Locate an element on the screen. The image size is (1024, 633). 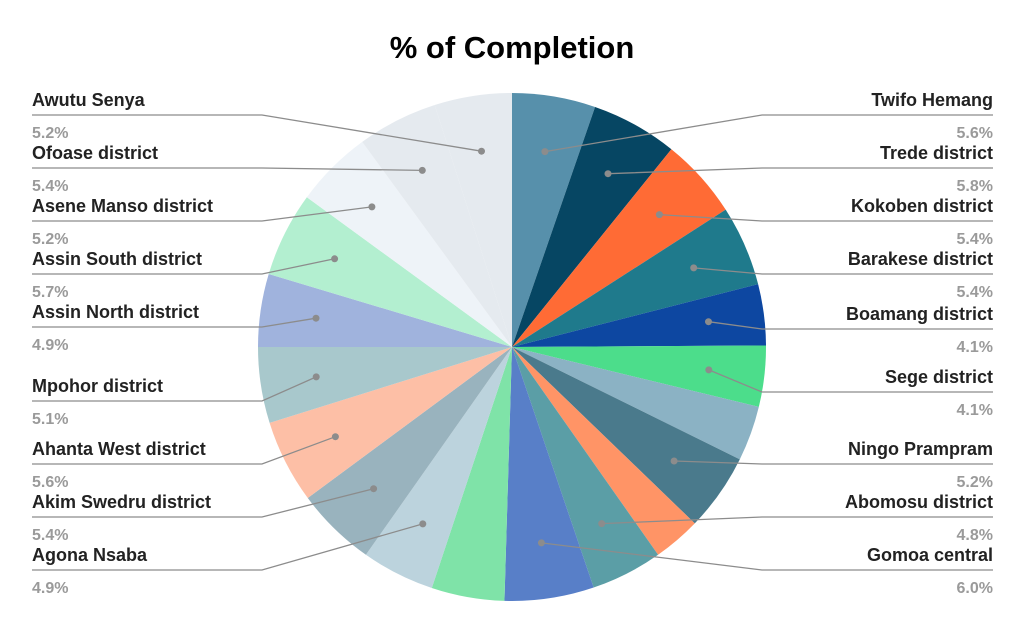
pie-slice-trede-district is located at coordinates (592, 226).